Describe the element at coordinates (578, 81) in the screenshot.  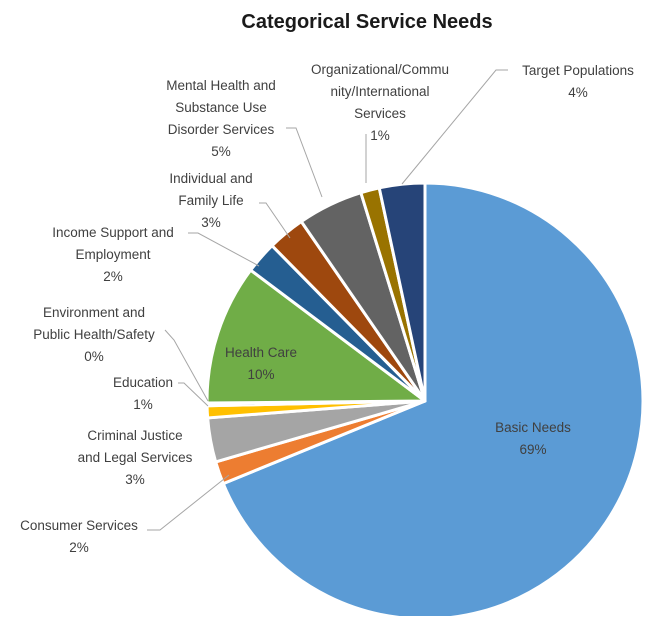
I see `data-label-target-populations: Target Populations 4%` at that location.